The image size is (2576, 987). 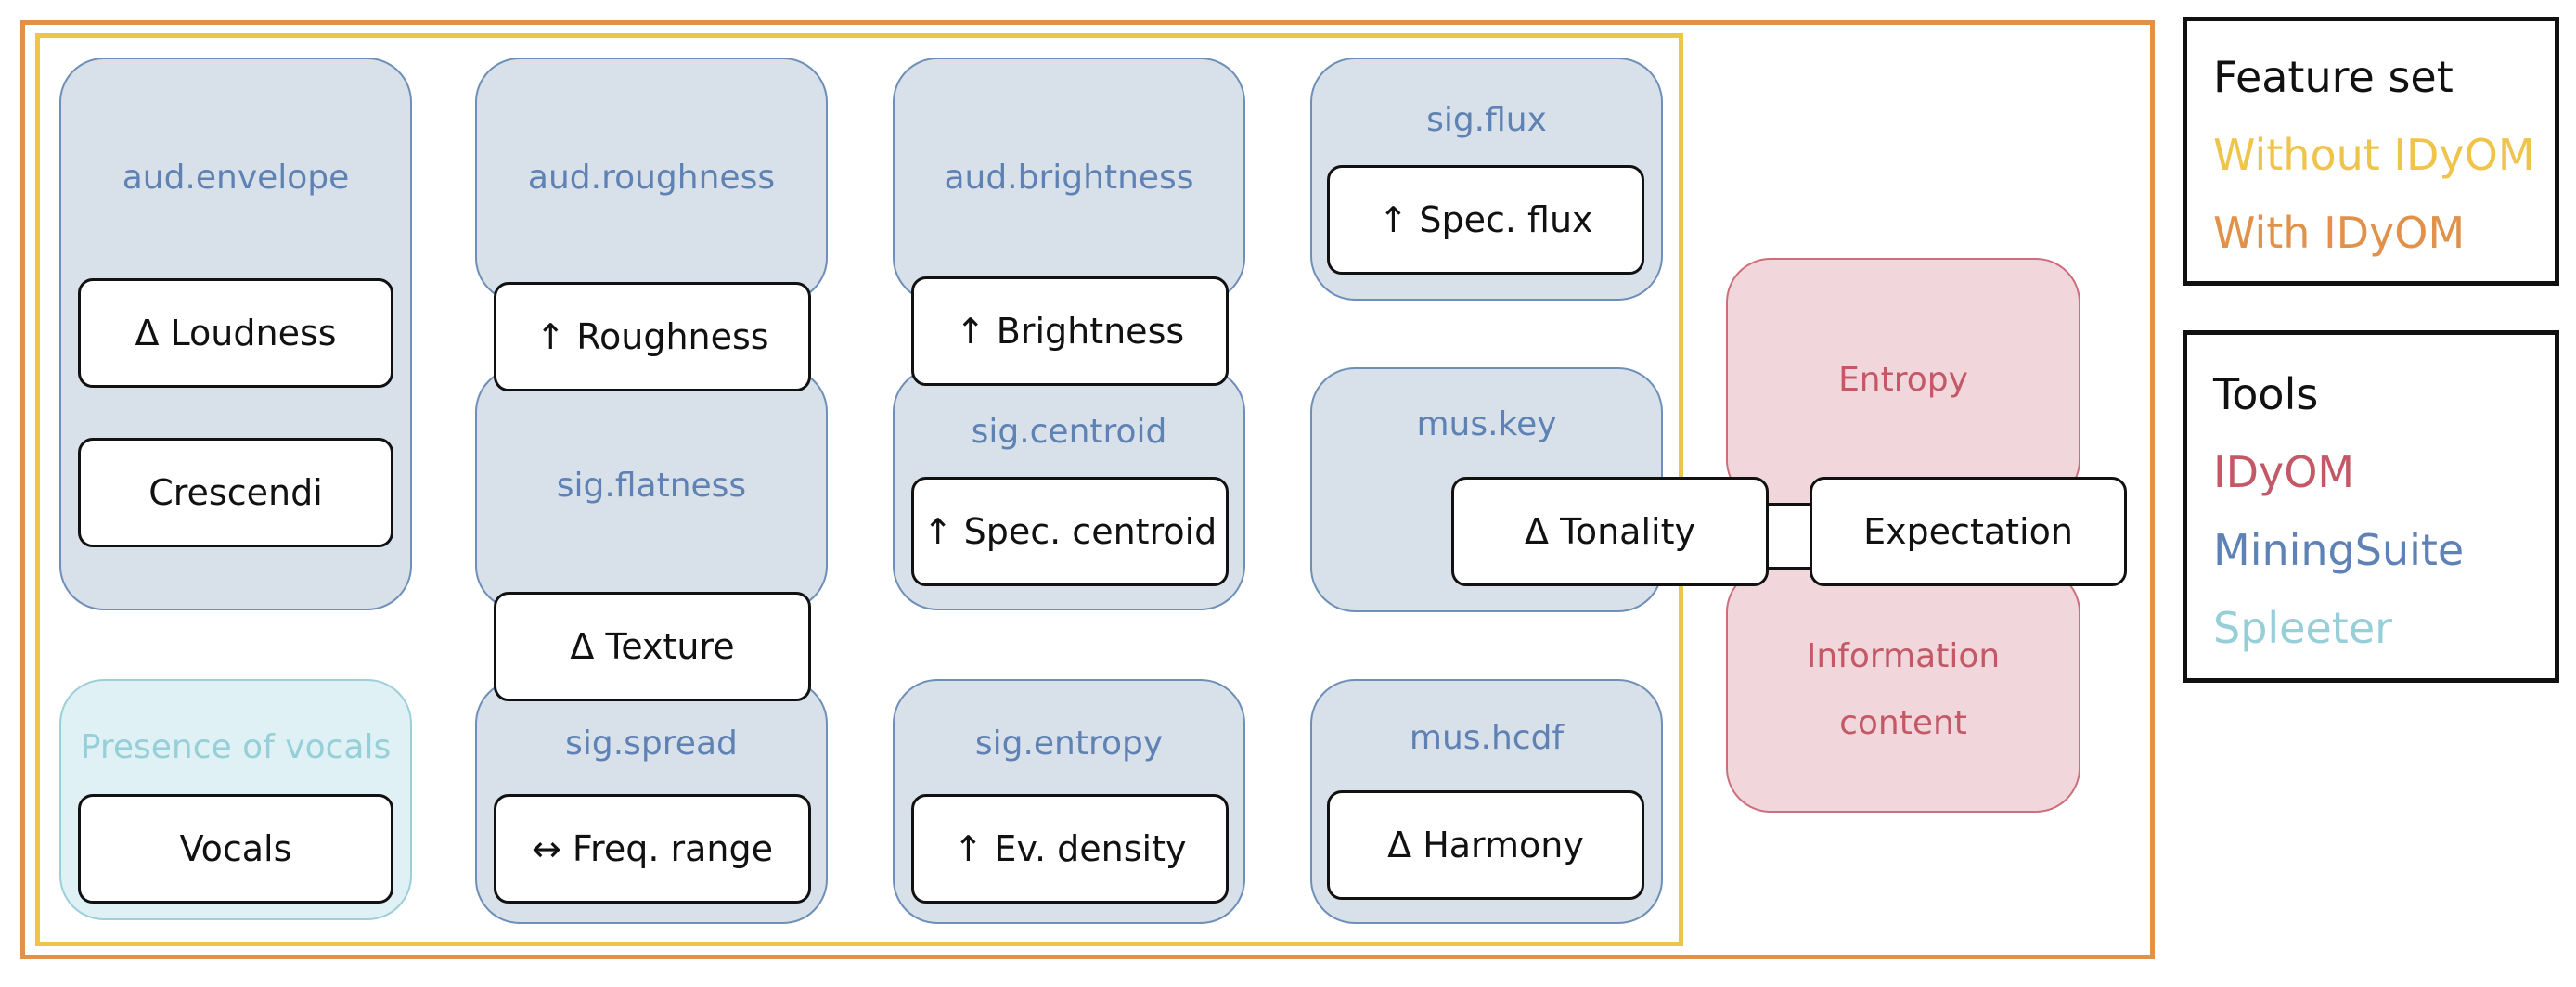 I want to click on legend-tools-title: Tools, so click(x=2266, y=394).